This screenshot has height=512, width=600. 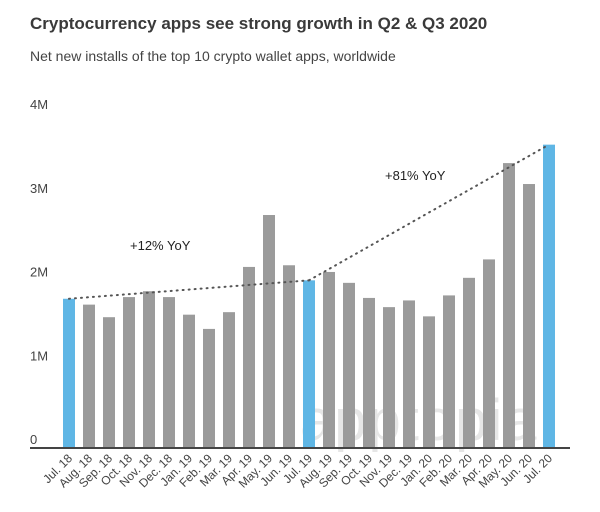 What do you see at coordinates (39, 355) in the screenshot?
I see `y-tick-label: 1M` at bounding box center [39, 355].